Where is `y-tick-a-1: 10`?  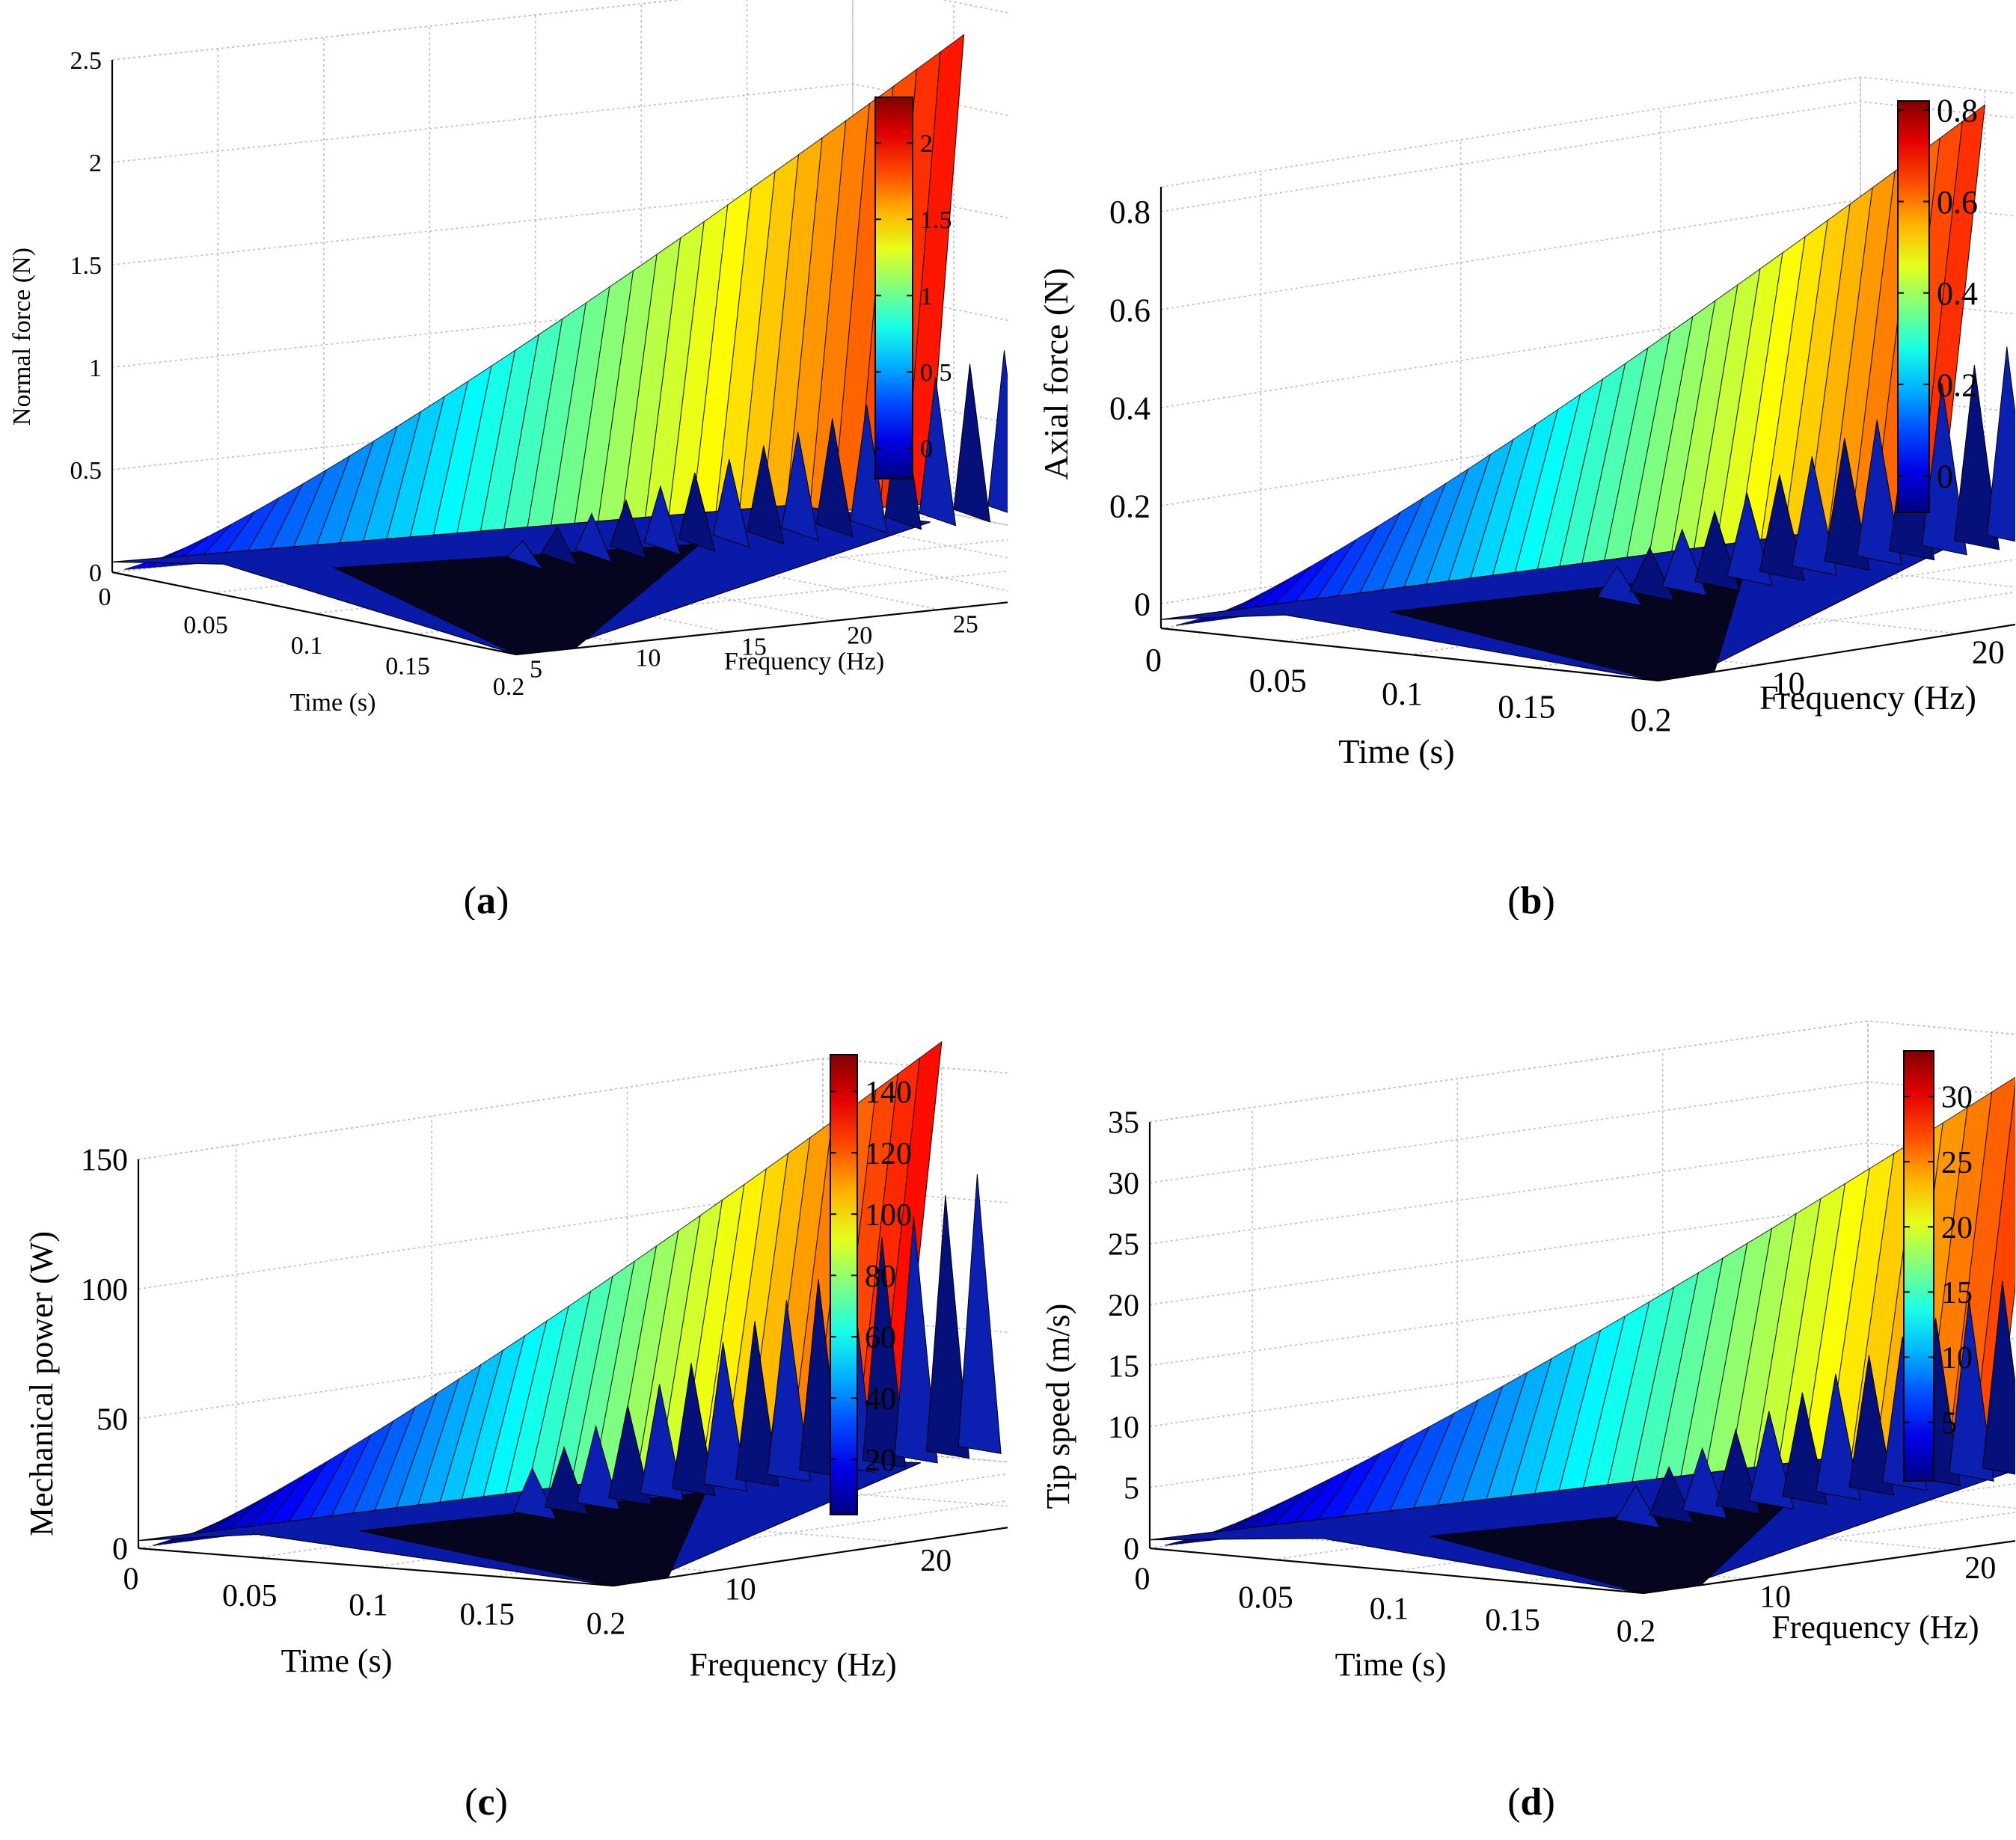 y-tick-a-1: 10 is located at coordinates (648, 658).